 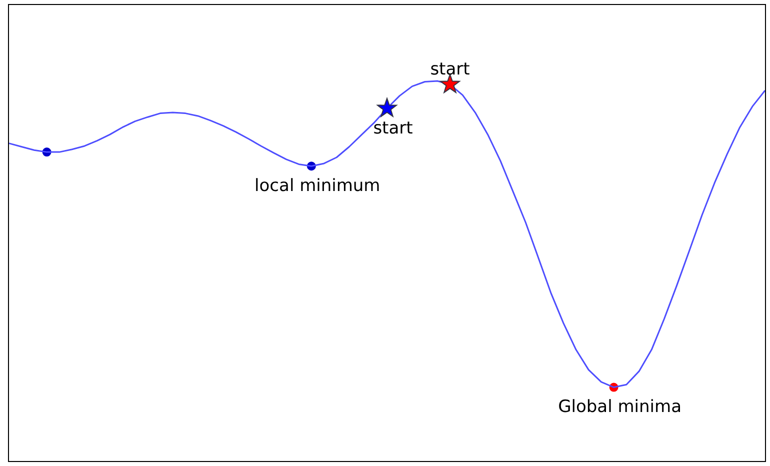 What do you see at coordinates (317, 186) in the screenshot?
I see `series-label: local minimum` at bounding box center [317, 186].